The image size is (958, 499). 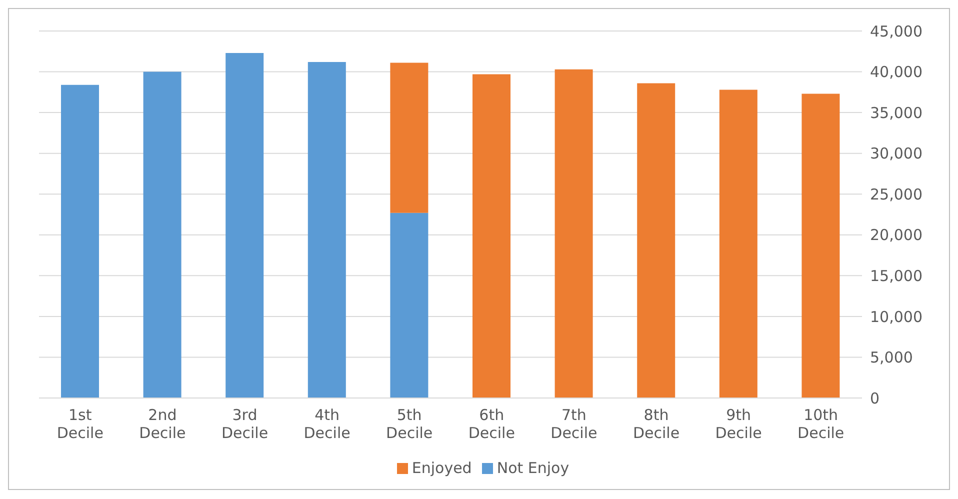 What do you see at coordinates (896, 113) in the screenshot?
I see `y-tick-label: 35,000` at bounding box center [896, 113].